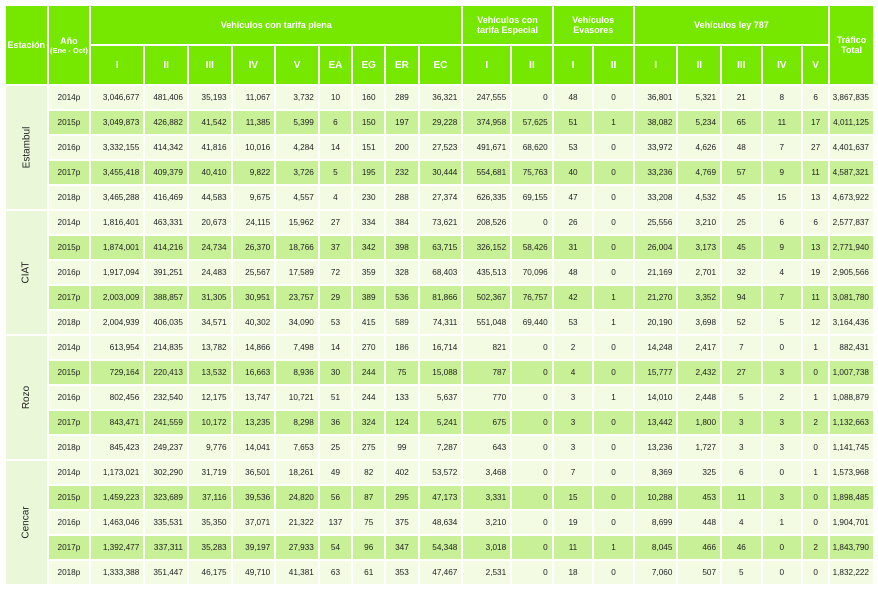 The height and width of the screenshot is (598, 878). Describe the element at coordinates (369, 122) in the screenshot. I see `value-cell: 150` at that location.